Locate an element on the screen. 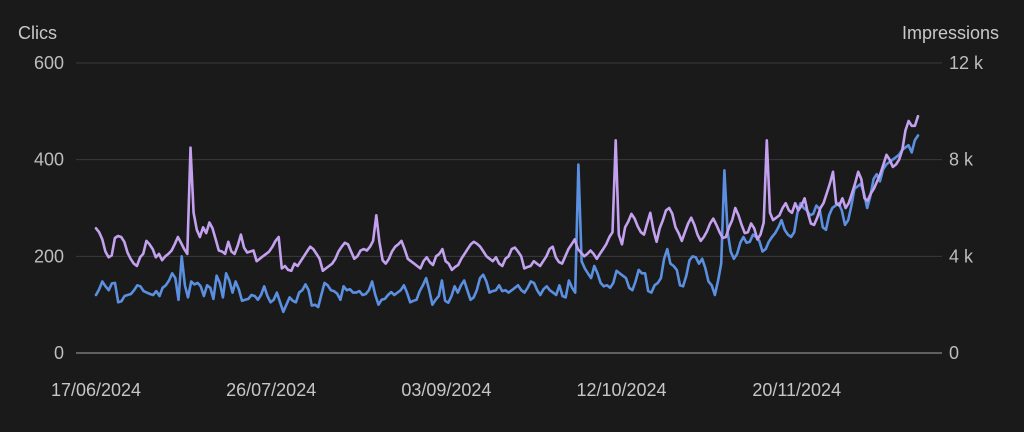 This screenshot has height=432, width=1024. left-axis-title: Clics is located at coordinates (37, 33).